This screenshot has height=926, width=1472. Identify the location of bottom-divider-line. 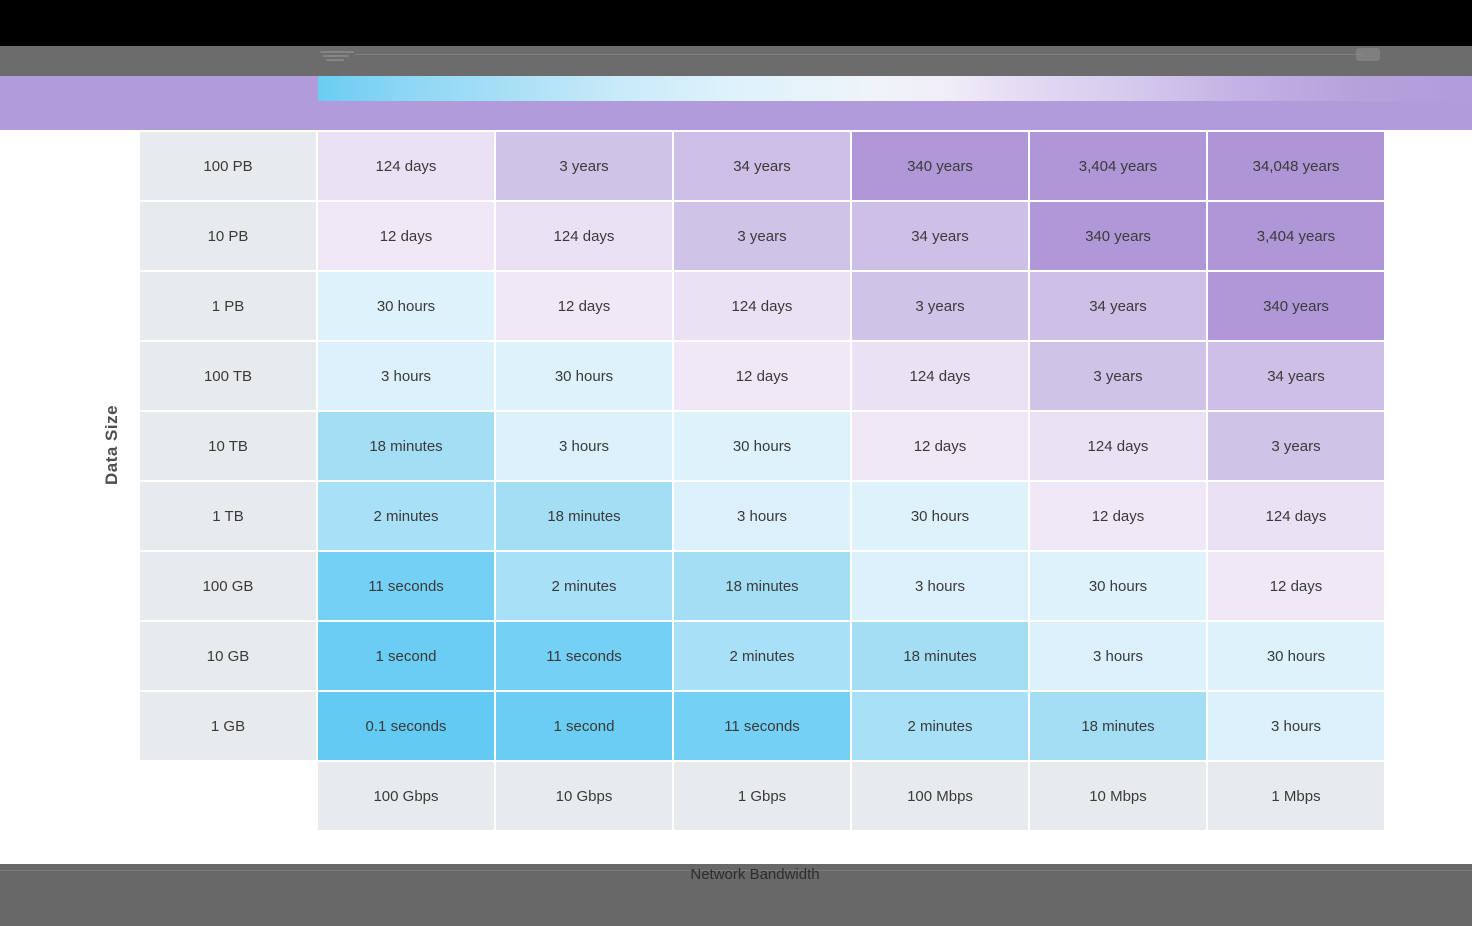
(736, 870).